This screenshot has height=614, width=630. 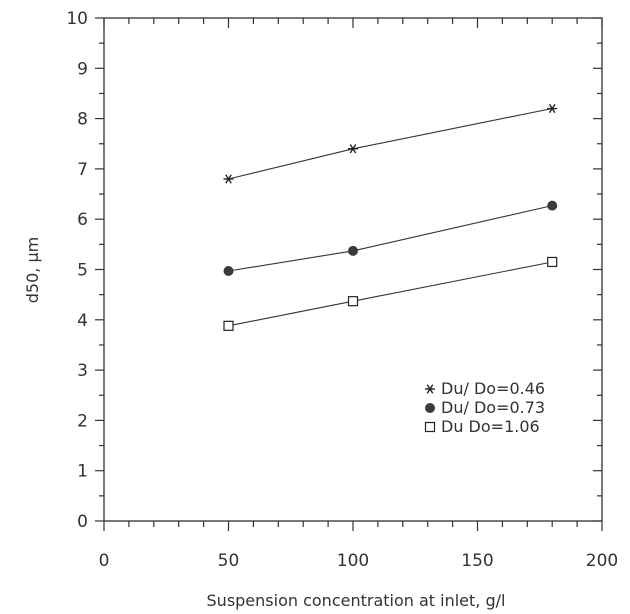 I want to click on legend-label-2: Du/ Do=0.73, so click(x=493, y=407).